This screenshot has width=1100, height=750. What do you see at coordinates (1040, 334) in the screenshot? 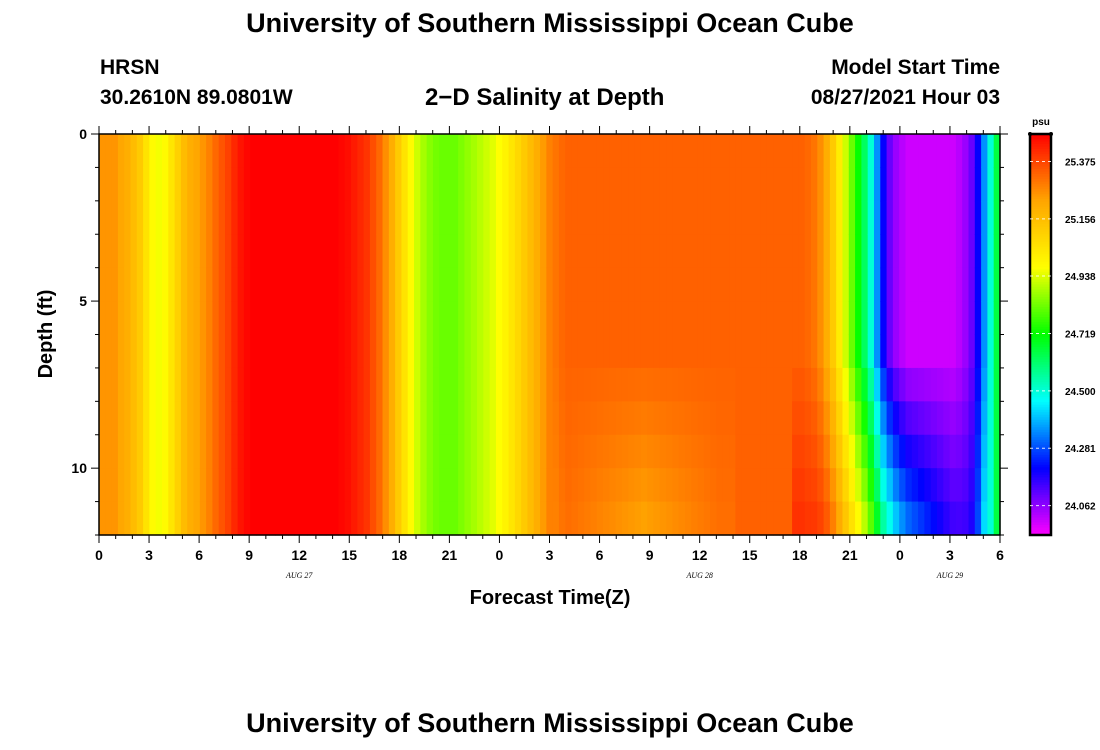
I see `colorbar-frame` at bounding box center [1040, 334].